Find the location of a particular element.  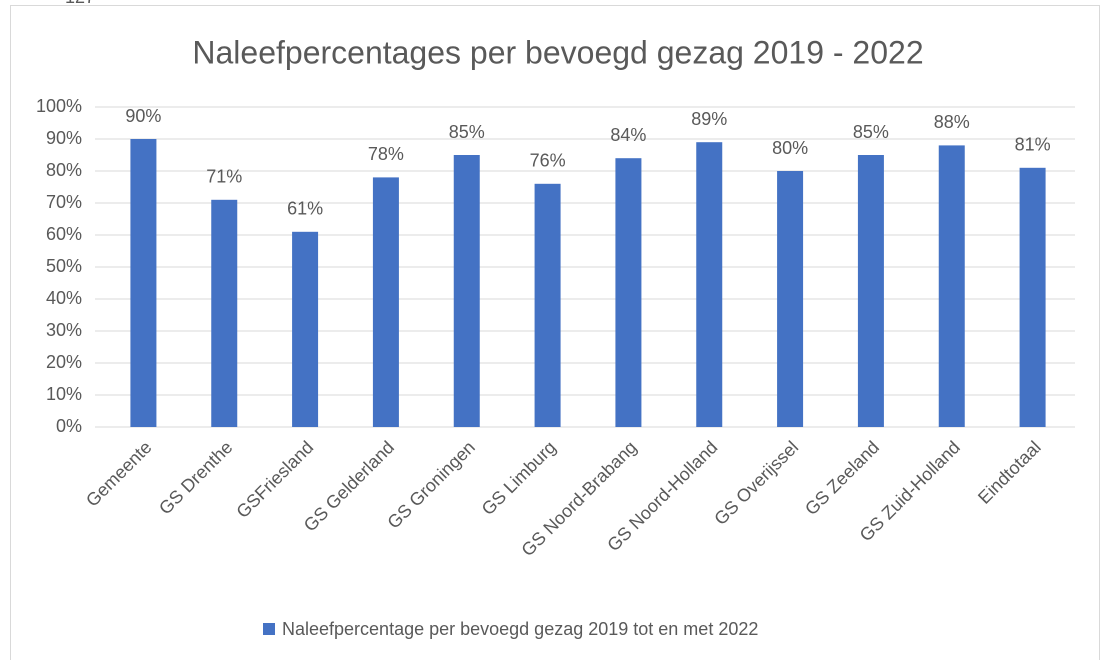

data-label: 61% is located at coordinates (305, 209).